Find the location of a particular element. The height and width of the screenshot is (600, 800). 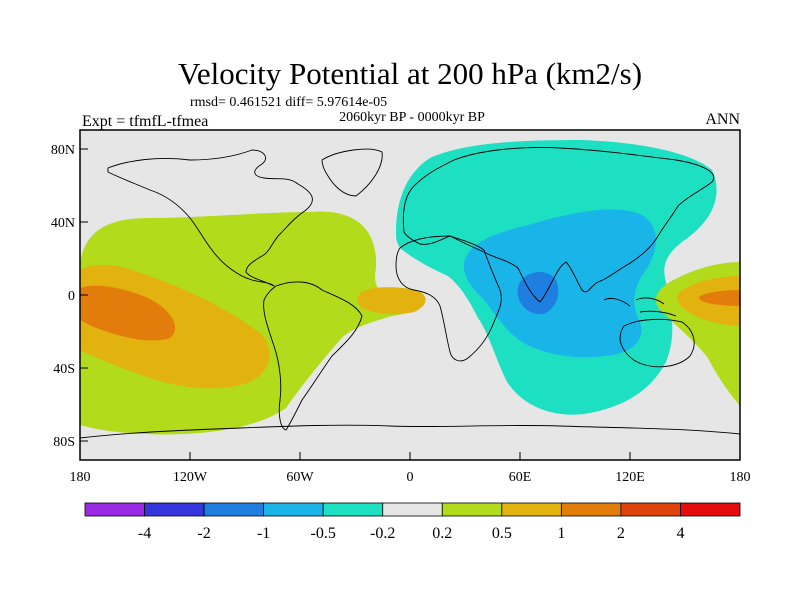

coast-australia is located at coordinates (657, 343).